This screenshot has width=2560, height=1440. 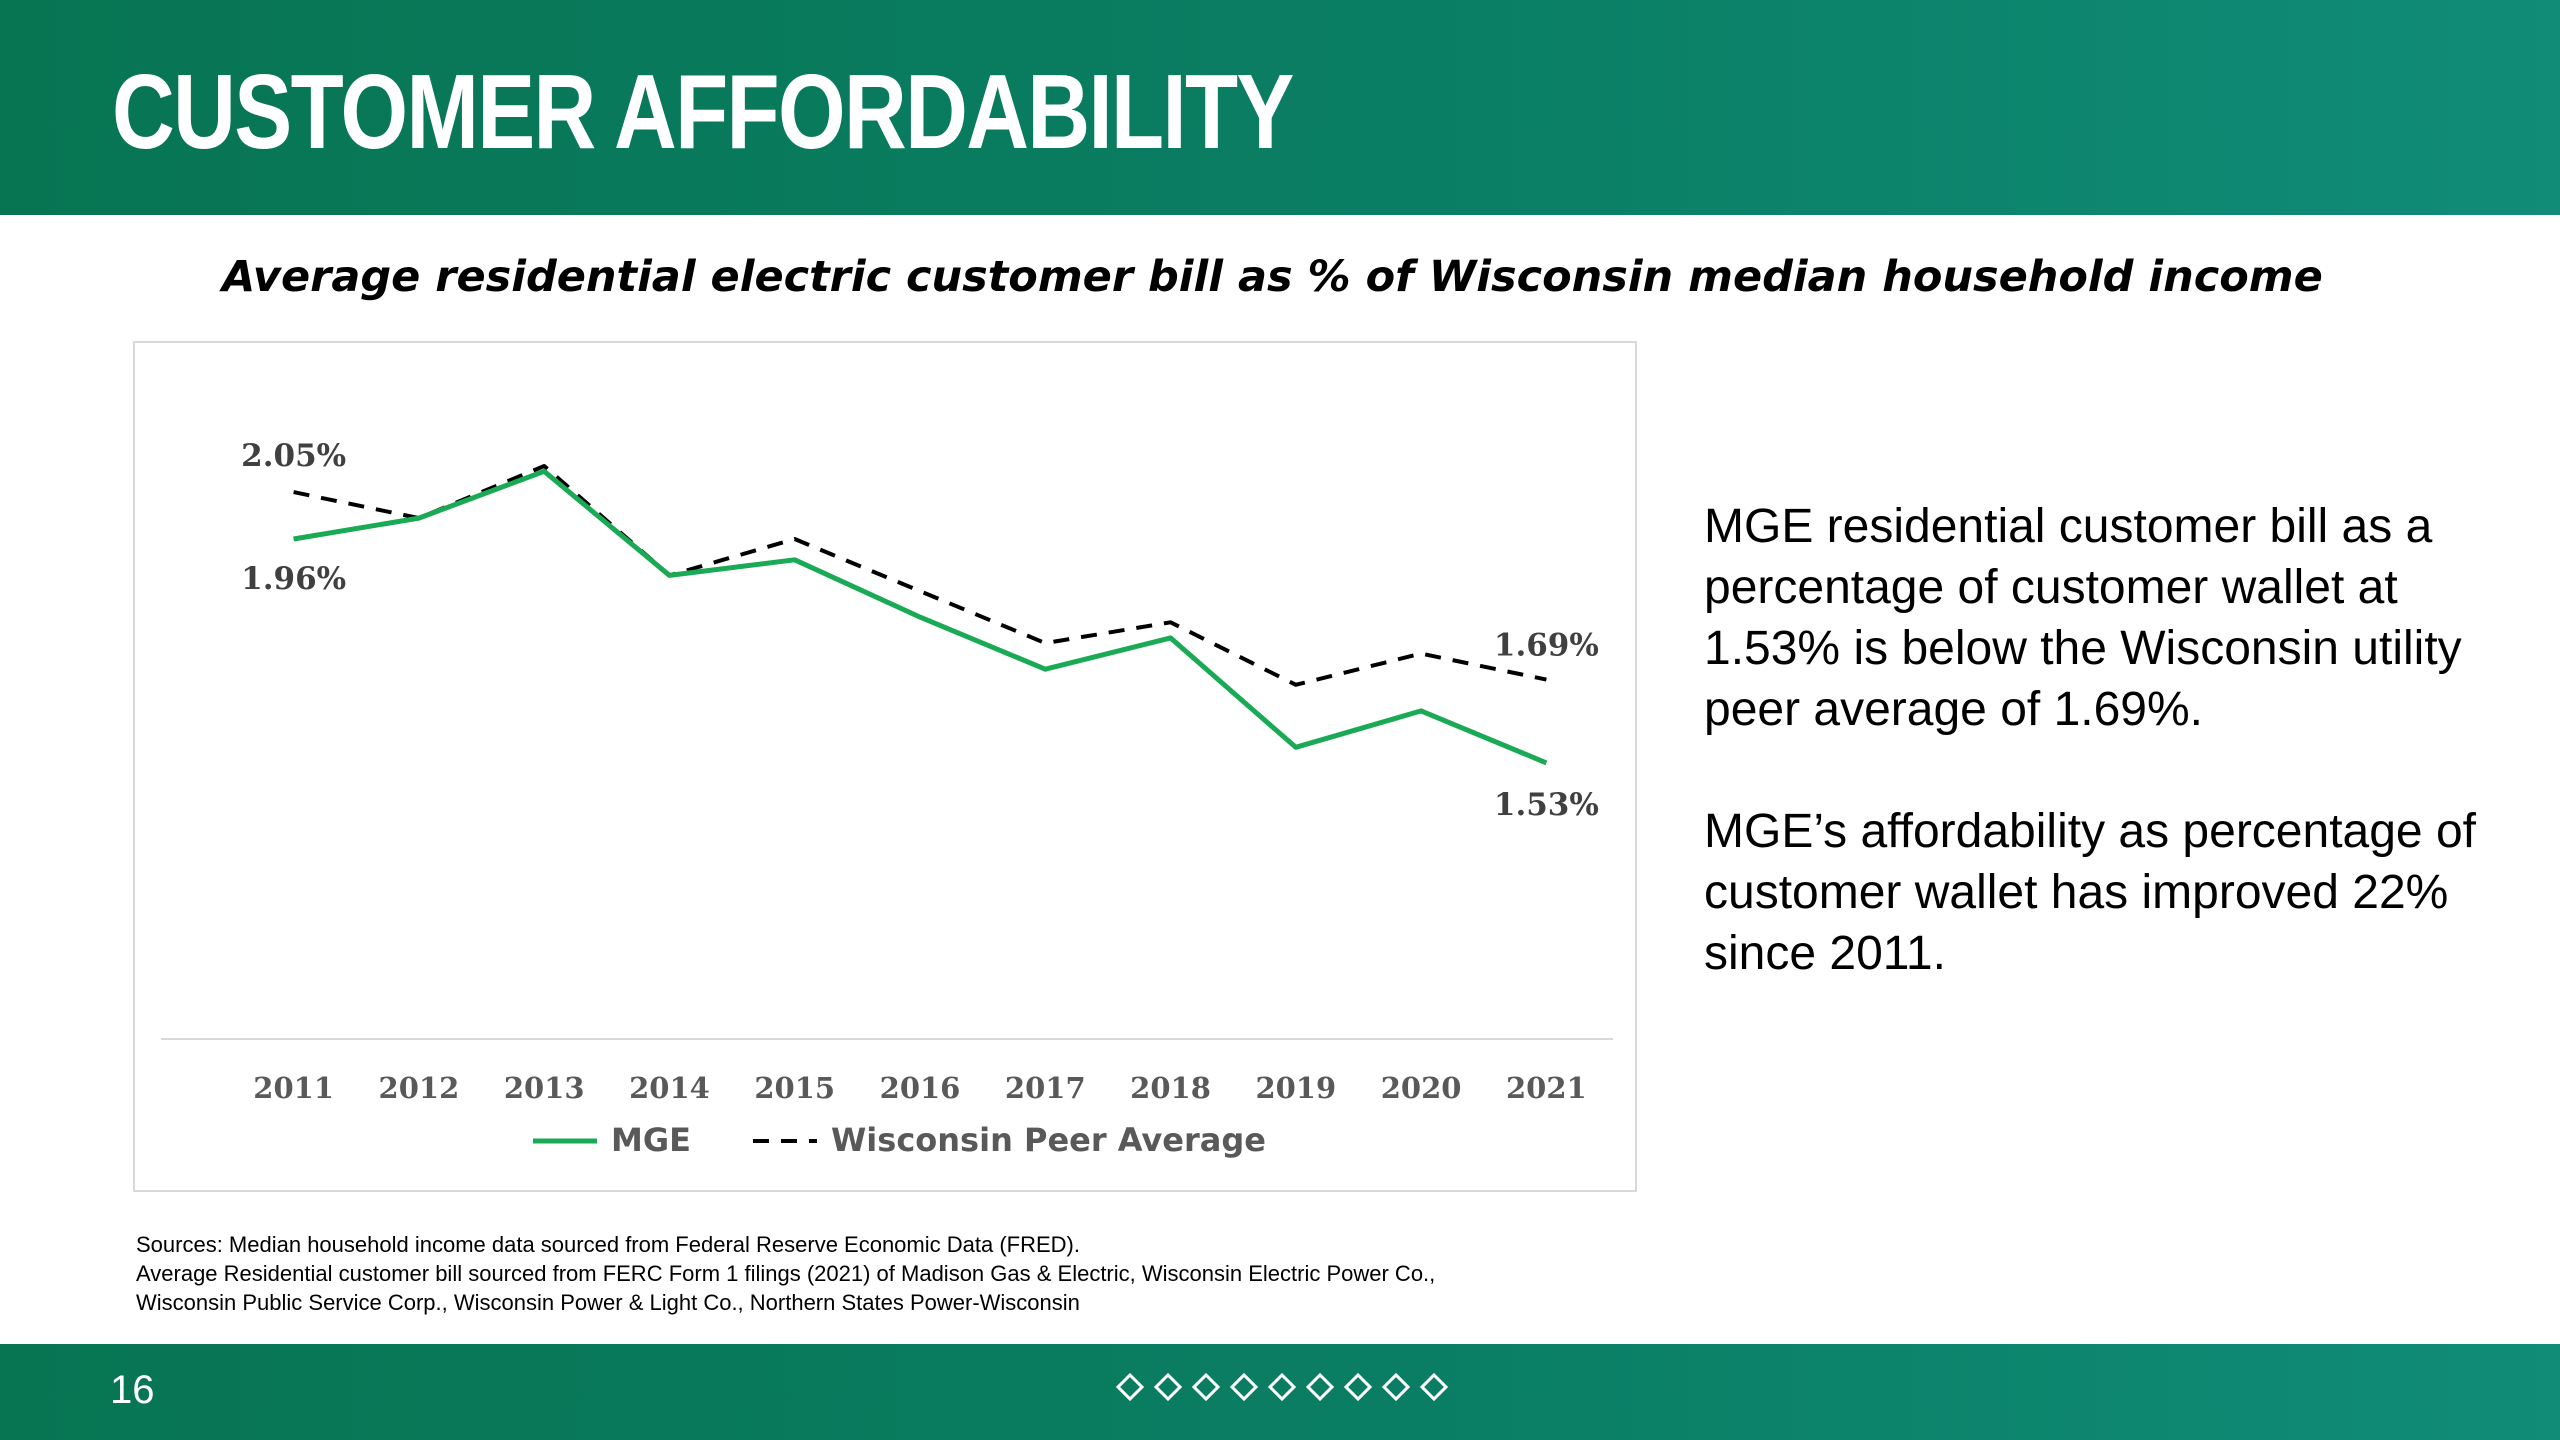 What do you see at coordinates (920, 575) in the screenshot?
I see `peer-average-line` at bounding box center [920, 575].